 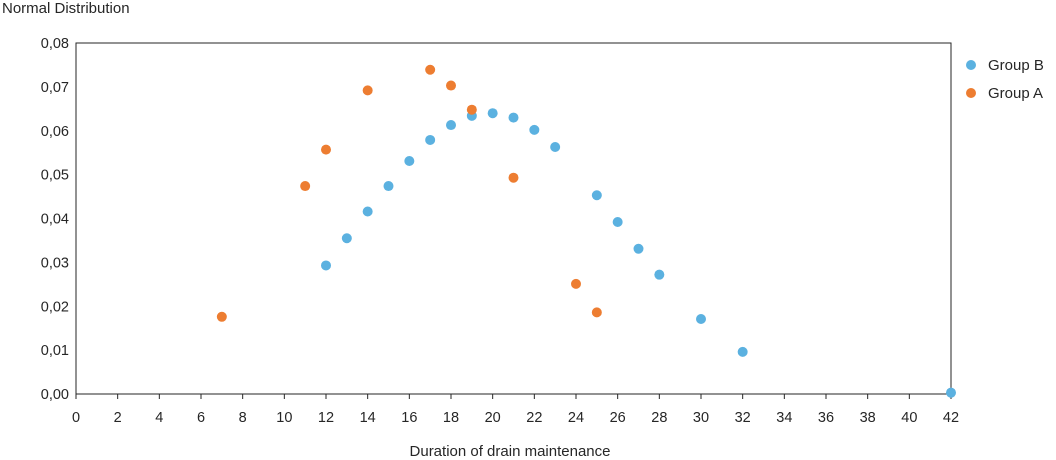 What do you see at coordinates (55, 132) in the screenshot?
I see `y-tick-label: 0,06` at bounding box center [55, 132].